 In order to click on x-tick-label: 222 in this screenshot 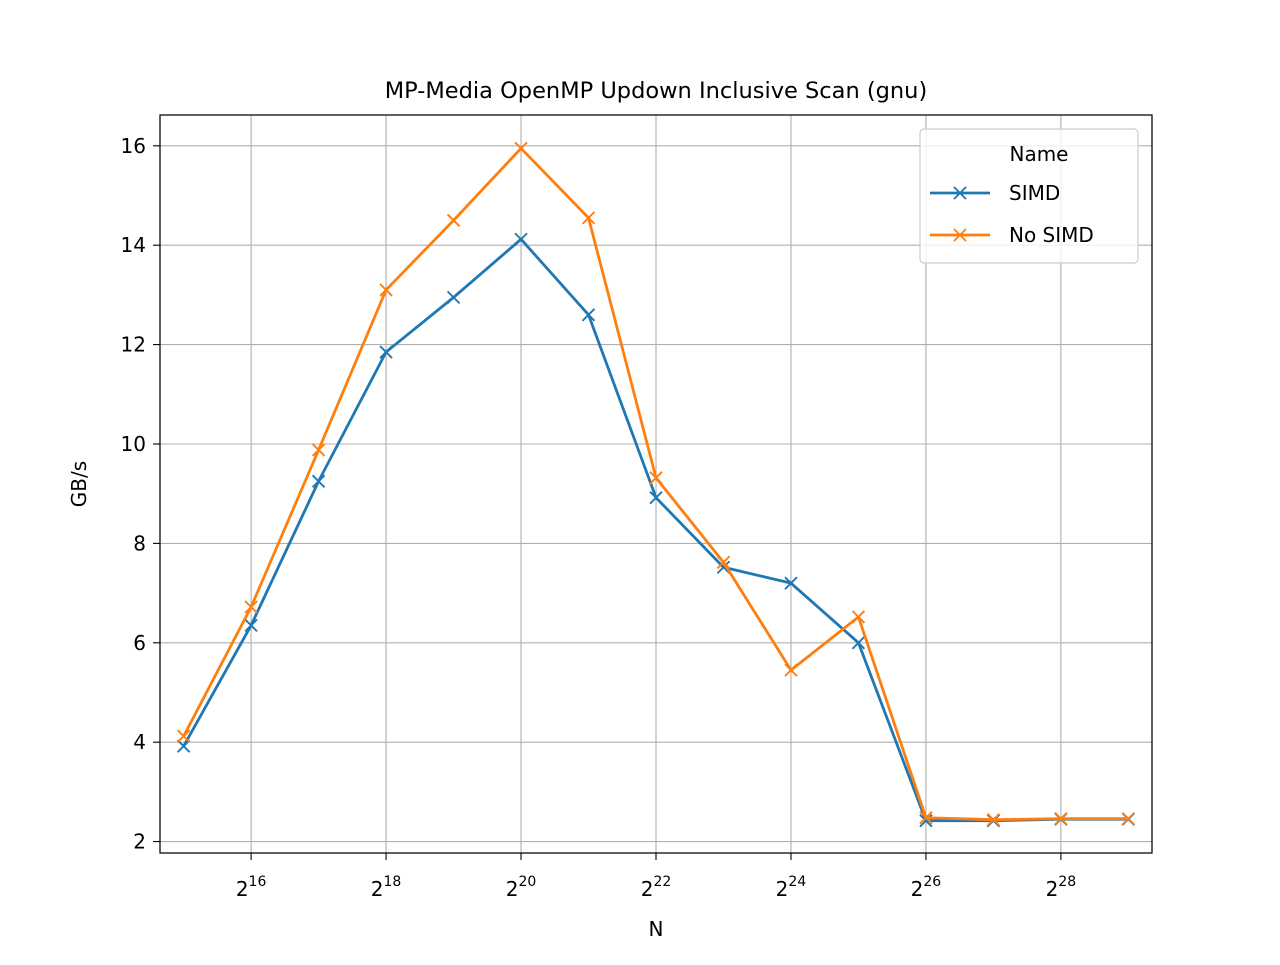, I will do `click(656, 887)`.